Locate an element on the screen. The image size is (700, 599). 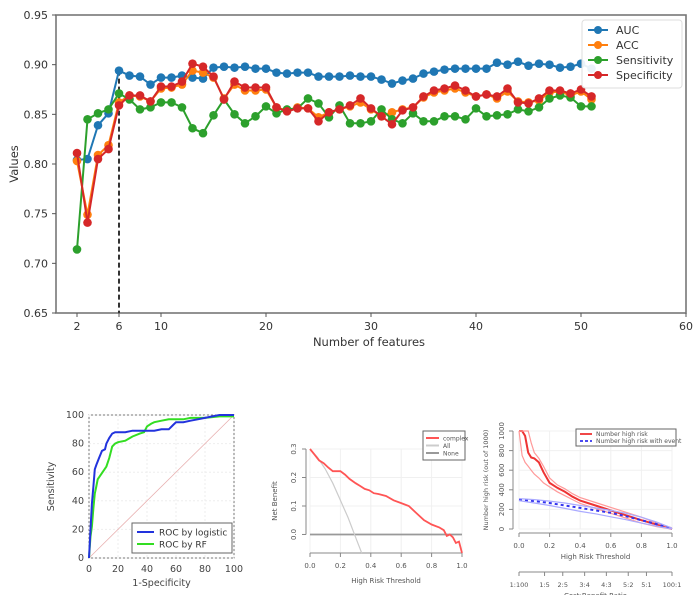
y-tick-label: 0.80 is located at coordinates (36, 164).